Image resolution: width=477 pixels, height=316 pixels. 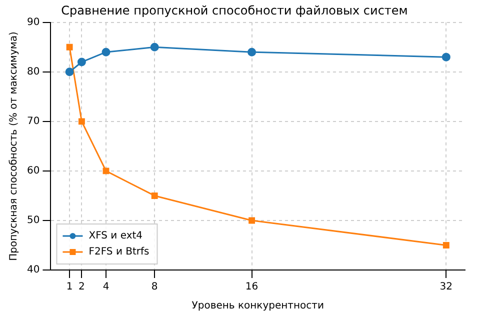 I want to click on y-tick-label: 40, so click(x=33, y=270).